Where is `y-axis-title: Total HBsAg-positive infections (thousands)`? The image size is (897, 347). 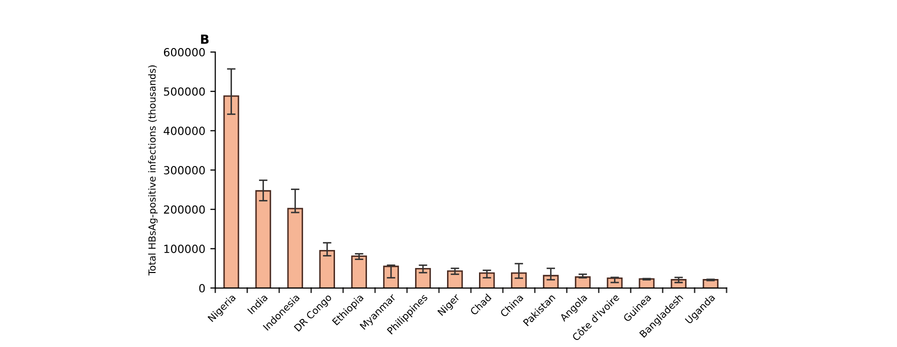
y-axis-title: Total HBsAg-positive infections (thousands) is located at coordinates (153, 170).